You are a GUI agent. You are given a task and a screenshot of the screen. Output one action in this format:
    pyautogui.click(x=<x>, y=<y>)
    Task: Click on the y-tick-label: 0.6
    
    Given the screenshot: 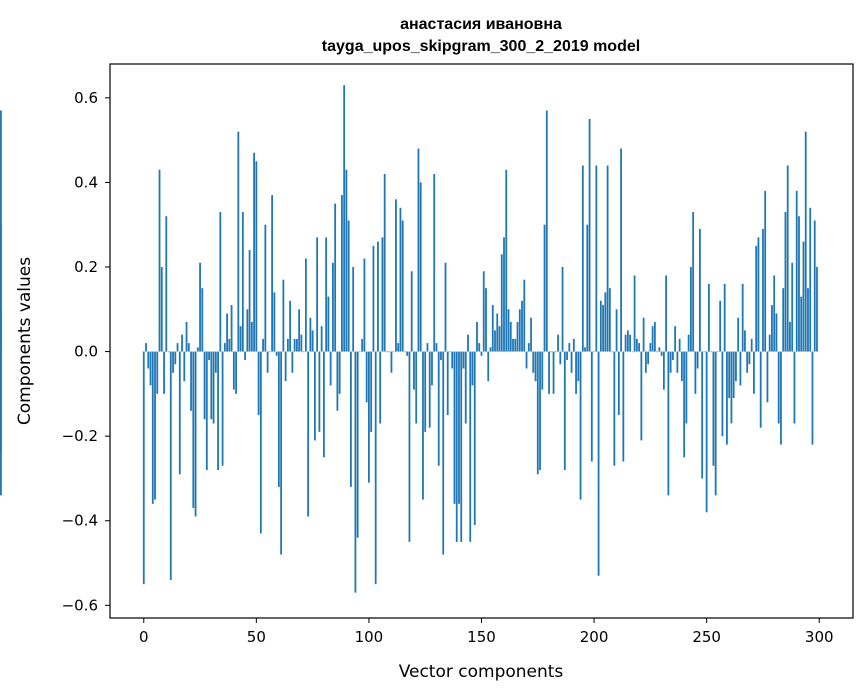 What is the action you would take?
    pyautogui.click(x=86, y=98)
    